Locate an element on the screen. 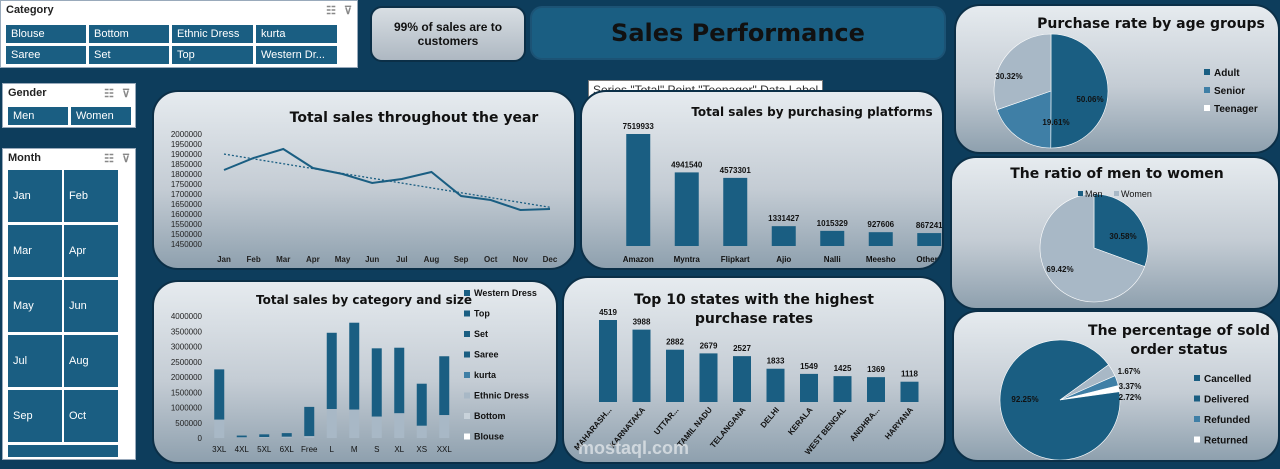  y-tick-label: 1550000 is located at coordinates (187, 224).